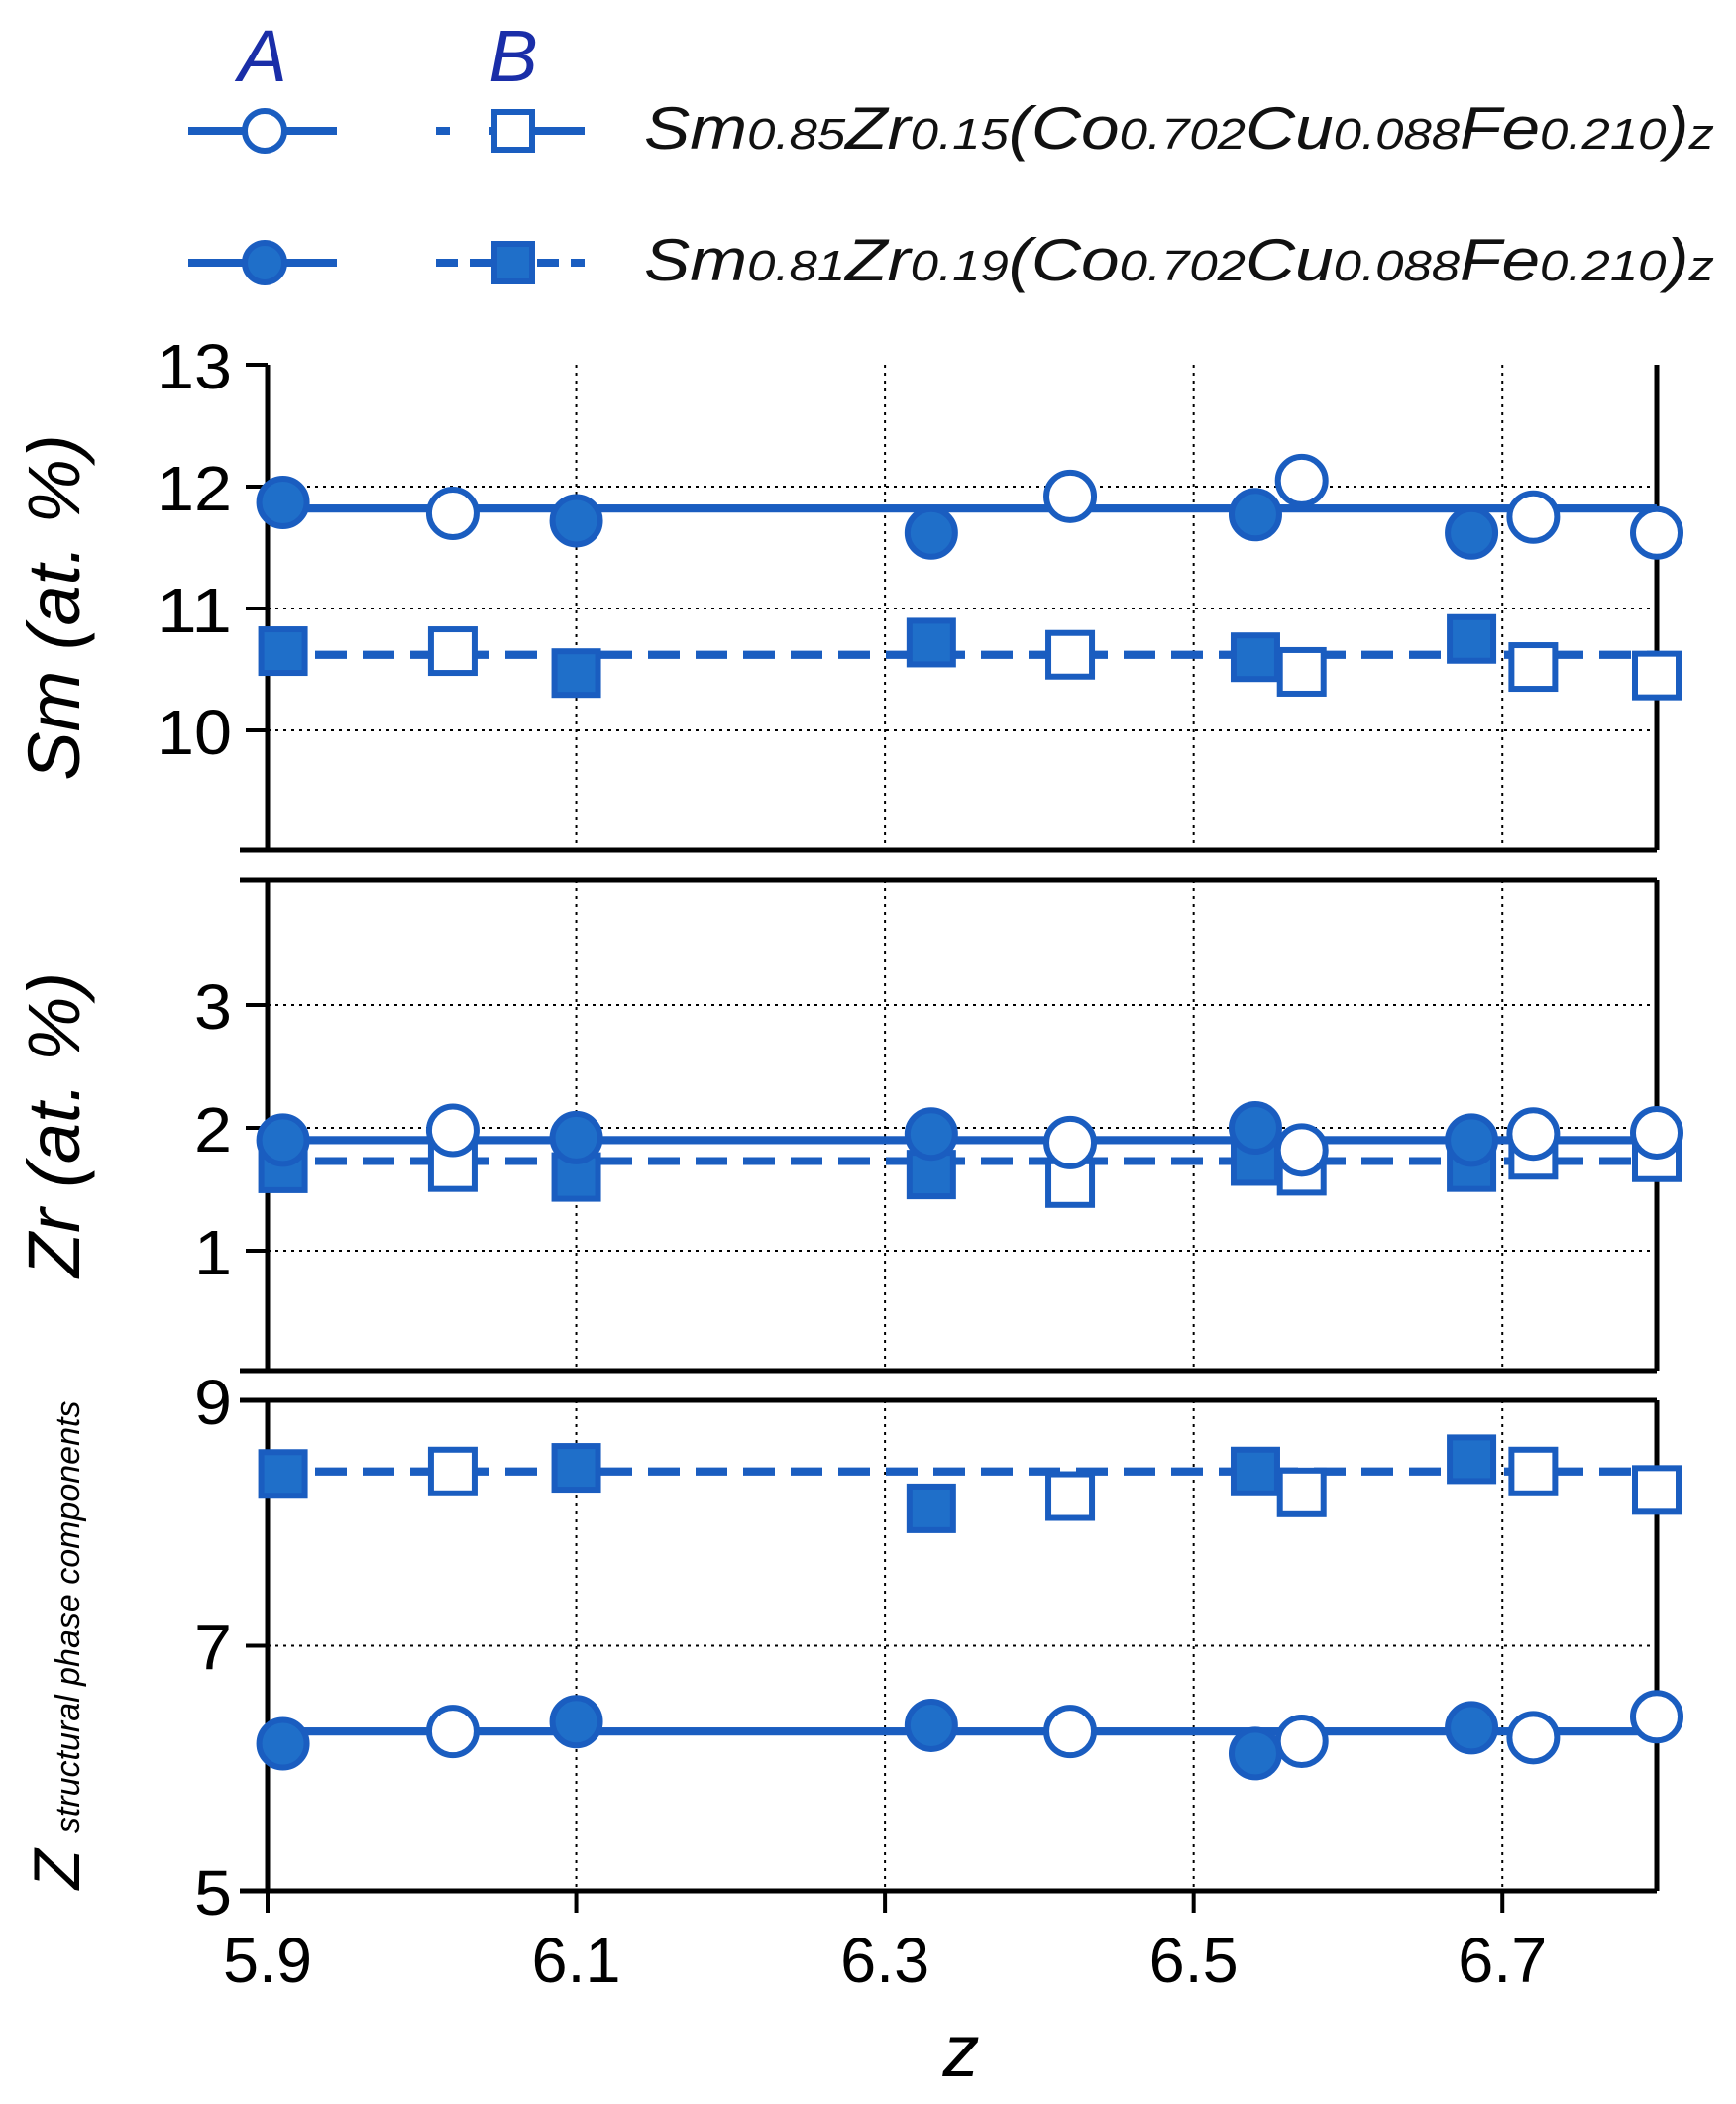  Describe the element at coordinates (213, 1130) in the screenshot. I see `y-tick-label: 2` at that location.